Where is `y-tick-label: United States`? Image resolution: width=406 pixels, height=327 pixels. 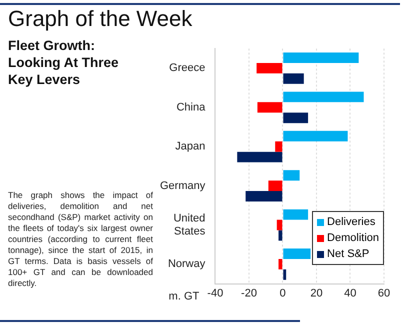
y-tick-label: United States is located at coordinates (189, 225).